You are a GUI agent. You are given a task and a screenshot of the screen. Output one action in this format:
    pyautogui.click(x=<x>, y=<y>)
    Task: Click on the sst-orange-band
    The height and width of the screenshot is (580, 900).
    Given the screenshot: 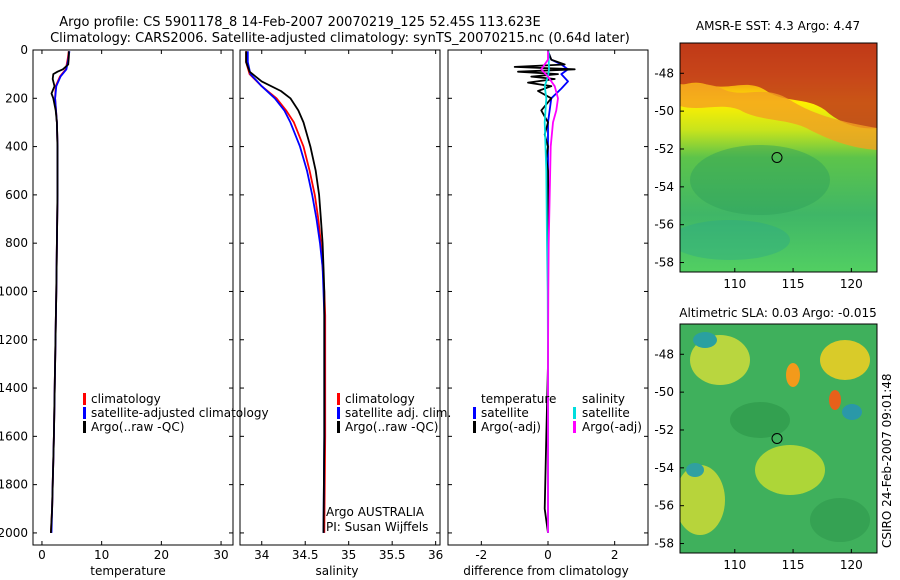 What is the action you would take?
    pyautogui.click(x=778, y=117)
    